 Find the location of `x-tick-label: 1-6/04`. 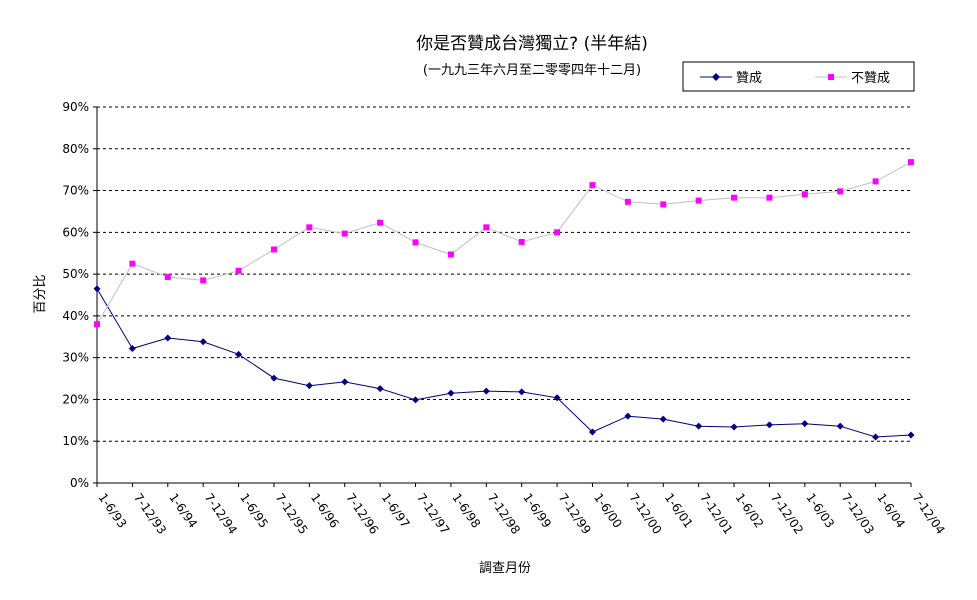

x-tick-label: 1-6/04 is located at coordinates (891, 511).